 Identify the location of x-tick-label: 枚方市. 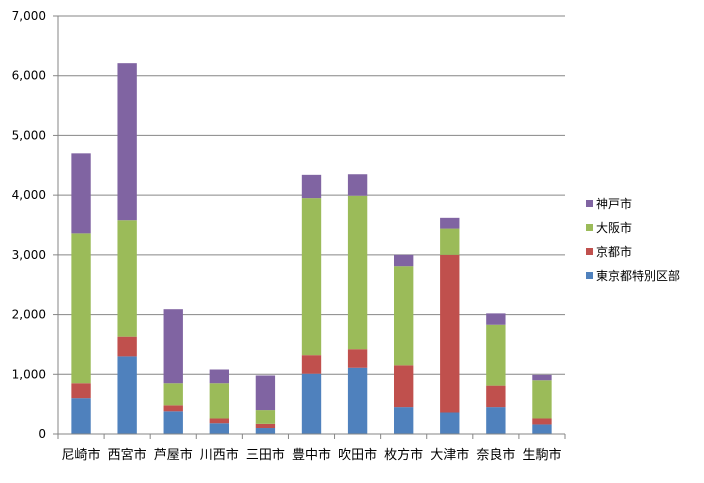
(403, 455).